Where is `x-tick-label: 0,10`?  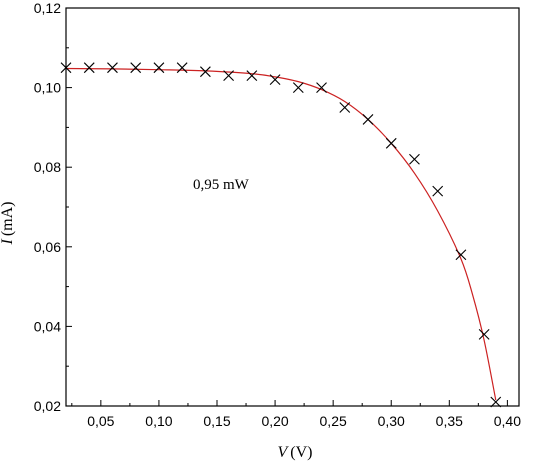 x-tick-label: 0,10 is located at coordinates (158, 421).